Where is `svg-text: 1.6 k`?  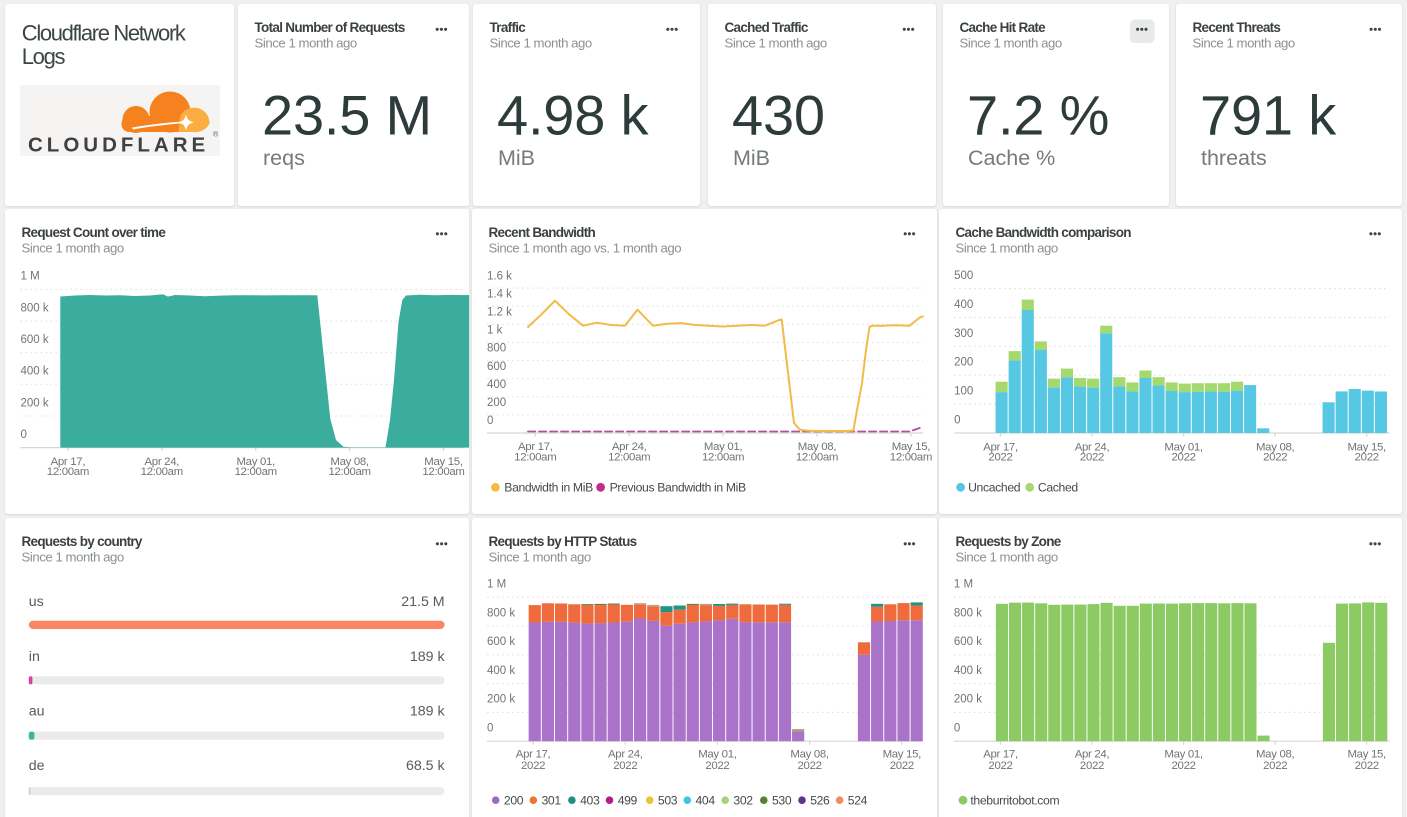 svg-text: 1.6 k is located at coordinates (499, 276).